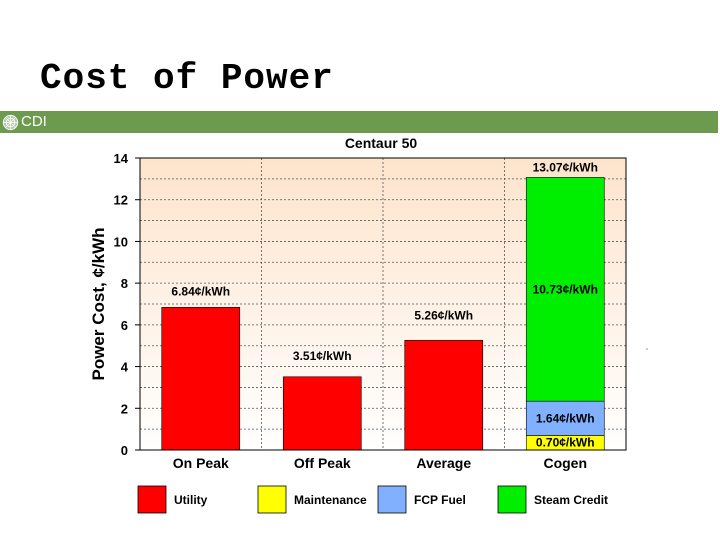 This screenshot has width=720, height=540. What do you see at coordinates (440, 500) in the screenshot?
I see `legend-label: FCP Fuel` at bounding box center [440, 500].